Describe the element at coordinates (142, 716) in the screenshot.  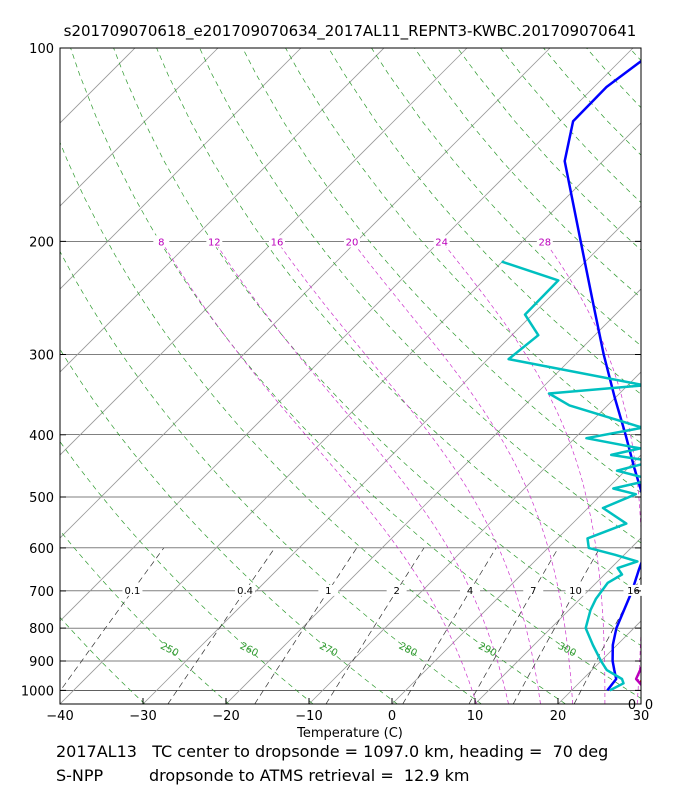
I see `x-tick-label: −30` at that location.